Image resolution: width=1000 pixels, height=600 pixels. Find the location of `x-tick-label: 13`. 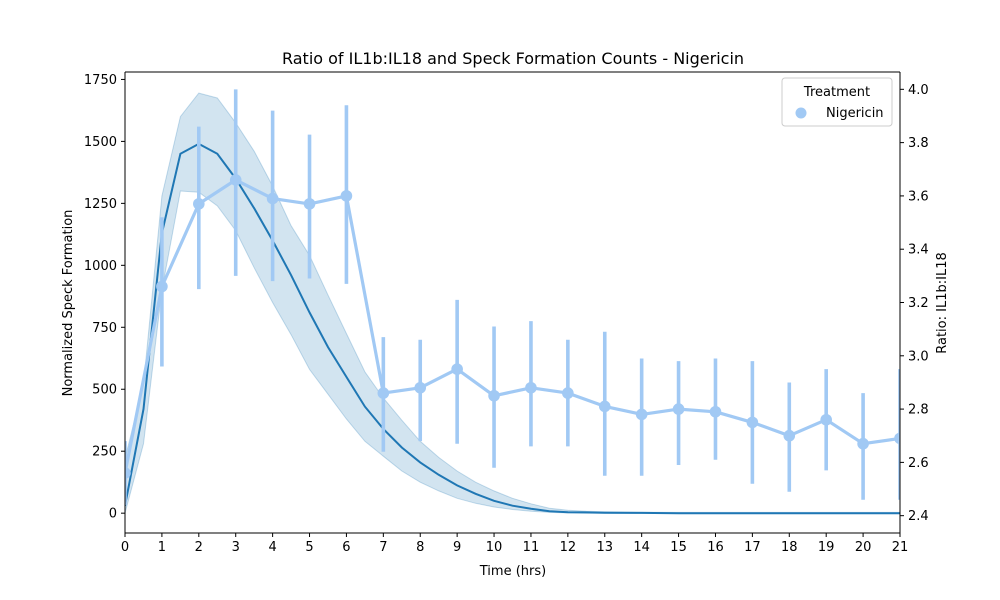

x-tick-label: 13 is located at coordinates (604, 547).